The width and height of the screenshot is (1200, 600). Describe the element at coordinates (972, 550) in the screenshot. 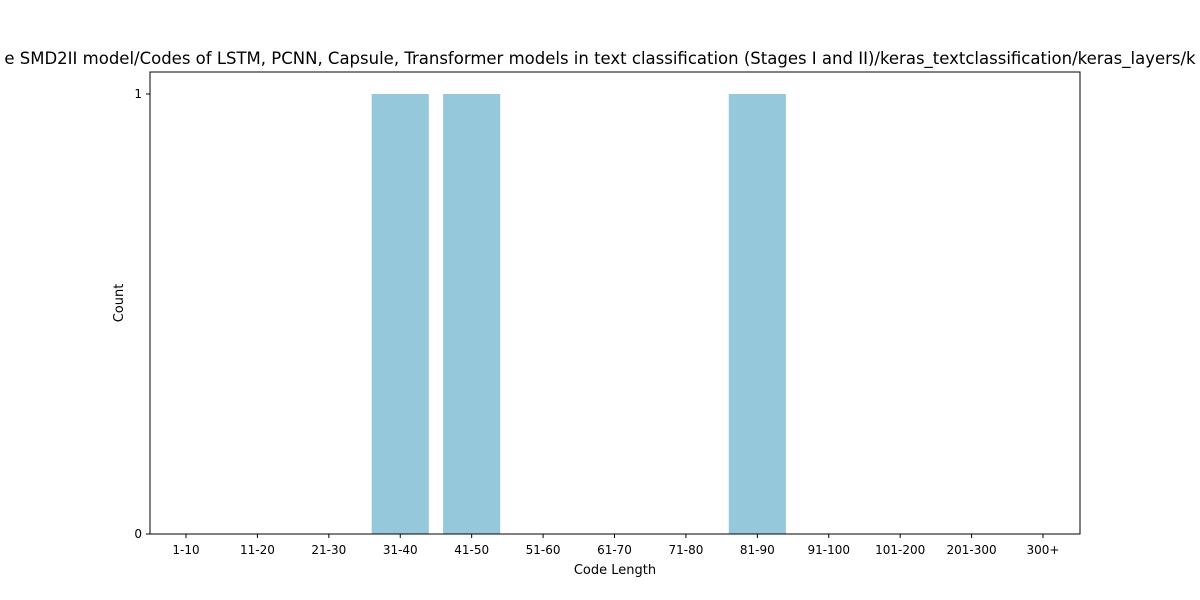

I see `x-tick-label: 201-300` at that location.